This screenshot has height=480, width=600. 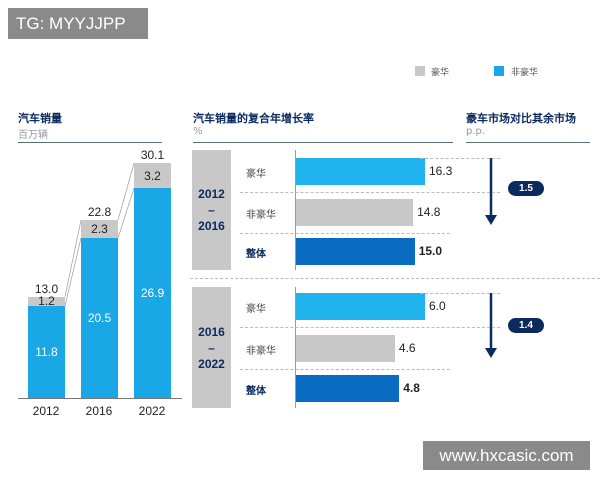 What do you see at coordinates (420, 71) in the screenshot?
I see `legend-swatch-luxury` at bounding box center [420, 71].